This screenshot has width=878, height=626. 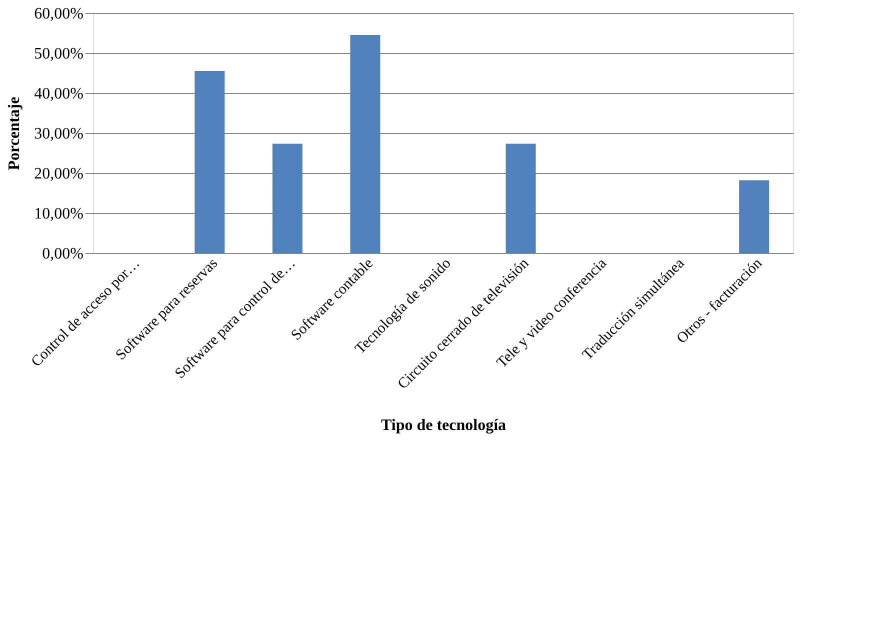 I want to click on x-axis-title: Tipo de tecnología, so click(x=443, y=425).